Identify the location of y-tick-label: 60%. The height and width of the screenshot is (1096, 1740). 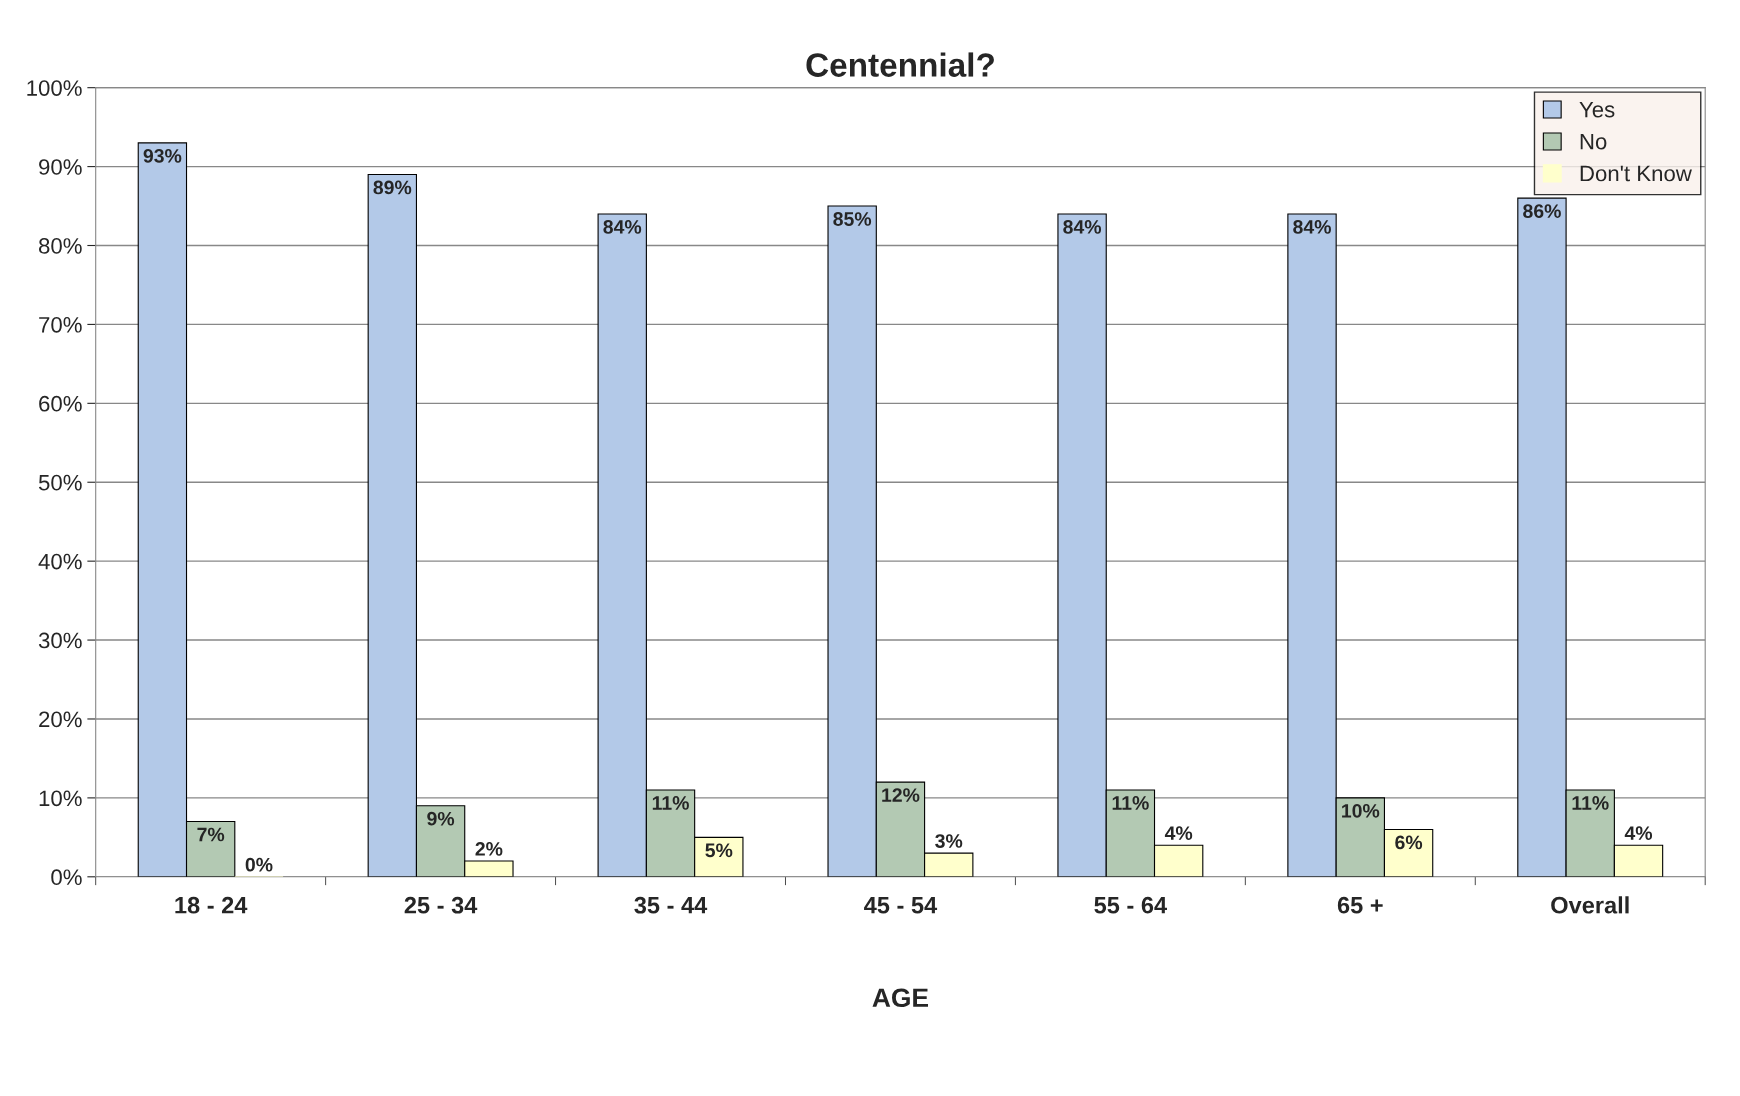
(60, 403).